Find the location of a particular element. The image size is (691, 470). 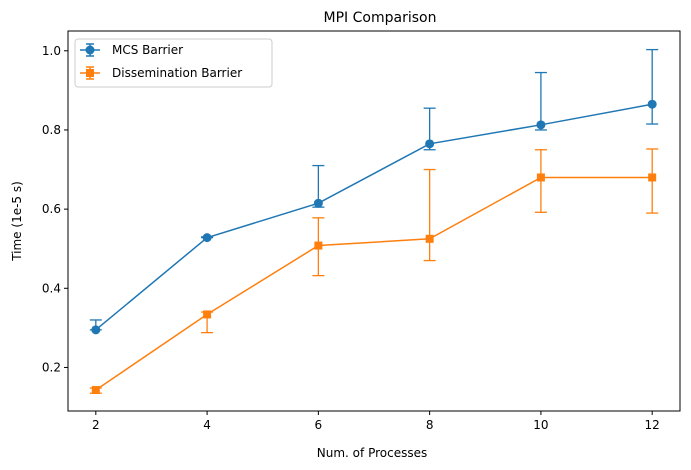

chart-title: MPI Comparison is located at coordinates (380, 18).